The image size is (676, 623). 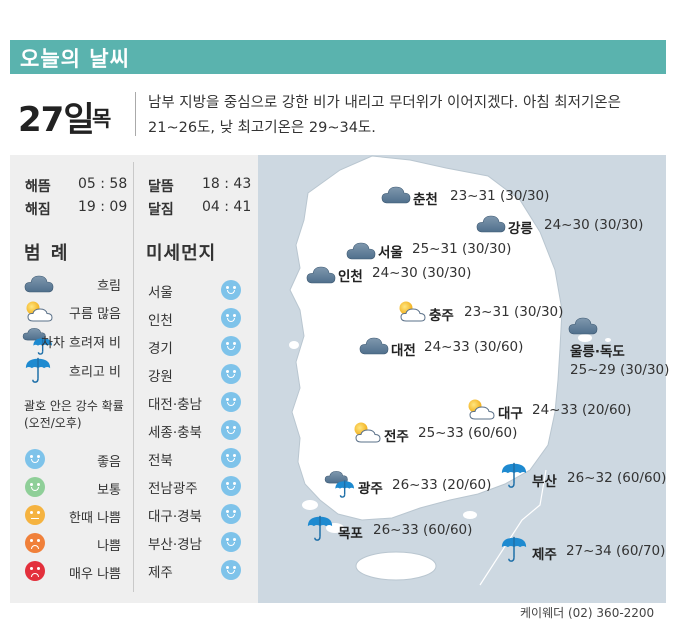 What do you see at coordinates (423, 530) in the screenshot?
I see `city-temperature: 26~33 (60/60)` at bounding box center [423, 530].